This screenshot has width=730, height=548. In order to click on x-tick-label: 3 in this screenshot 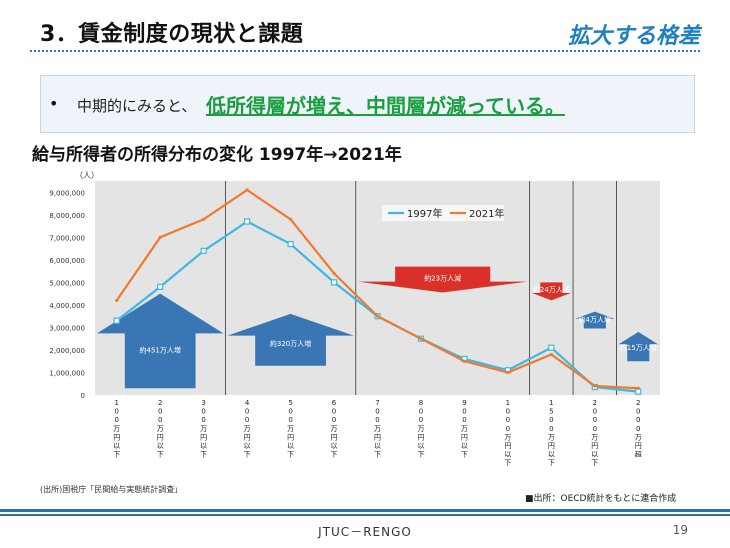, I will do `click(203, 403)`.